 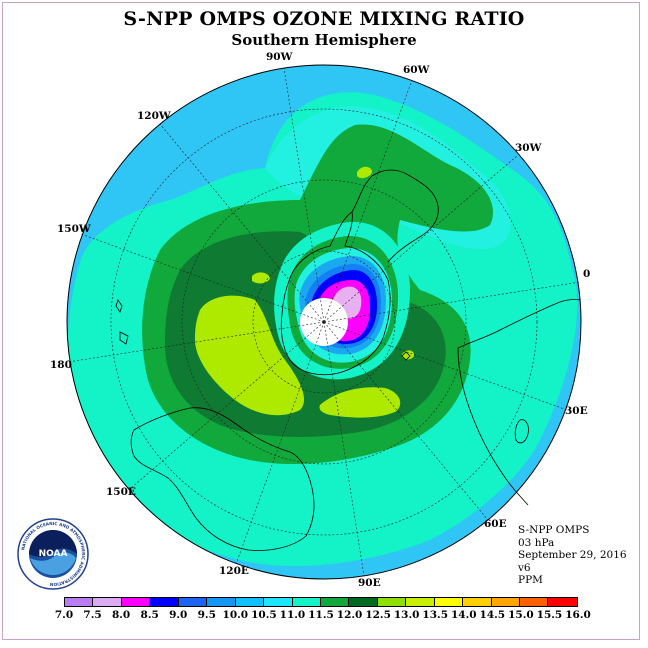 What do you see at coordinates (292, 615) in the screenshot?
I see `legend-tick-label: 11.0` at bounding box center [292, 615].